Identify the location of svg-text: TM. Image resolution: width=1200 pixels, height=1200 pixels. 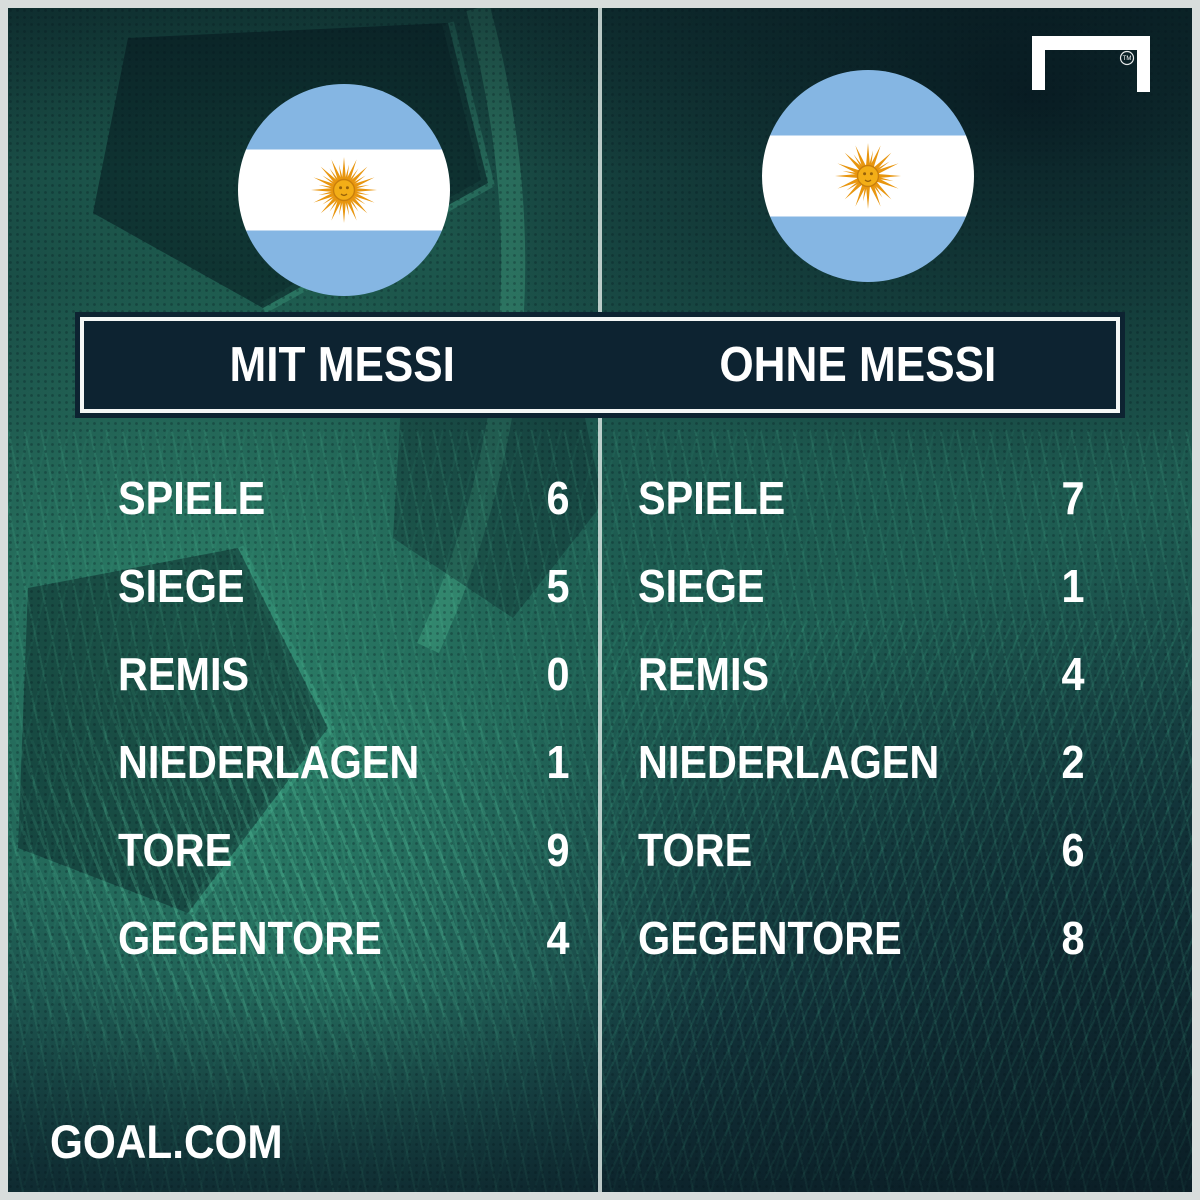
(1127, 59).